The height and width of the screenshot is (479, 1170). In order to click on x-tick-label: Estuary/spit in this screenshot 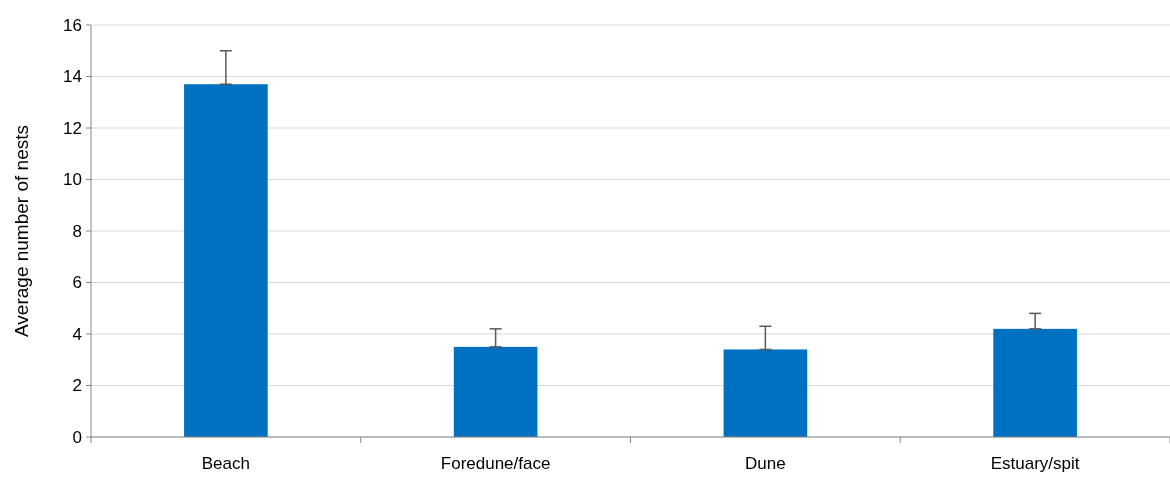, I will do `click(1035, 463)`.